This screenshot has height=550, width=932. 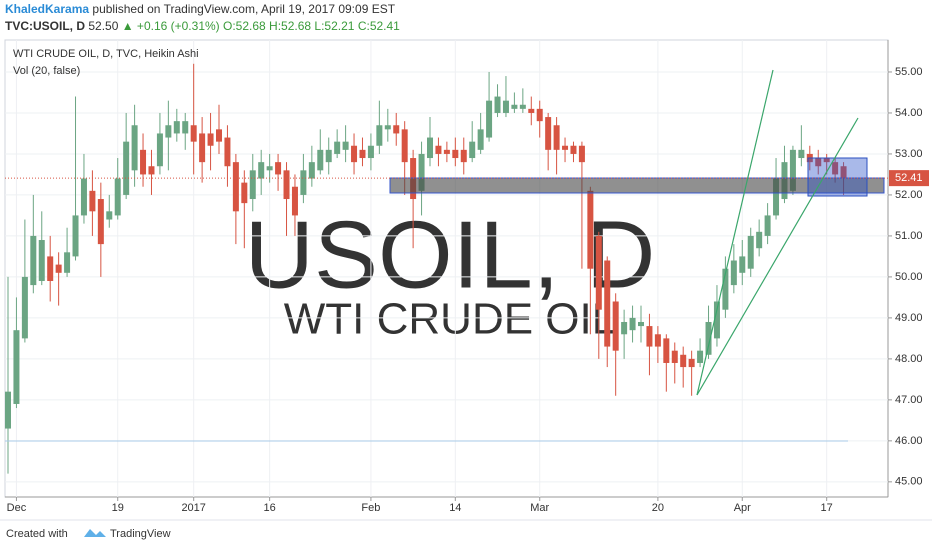 I want to click on last: 52.50, so click(x=103, y=26).